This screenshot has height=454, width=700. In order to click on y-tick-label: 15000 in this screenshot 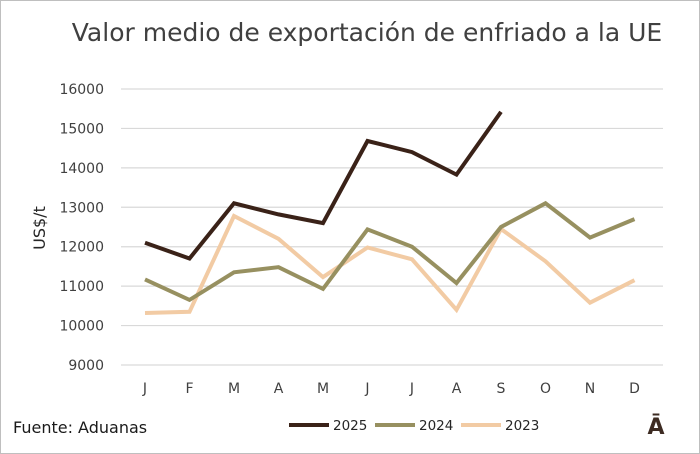, I will do `click(81, 129)`.